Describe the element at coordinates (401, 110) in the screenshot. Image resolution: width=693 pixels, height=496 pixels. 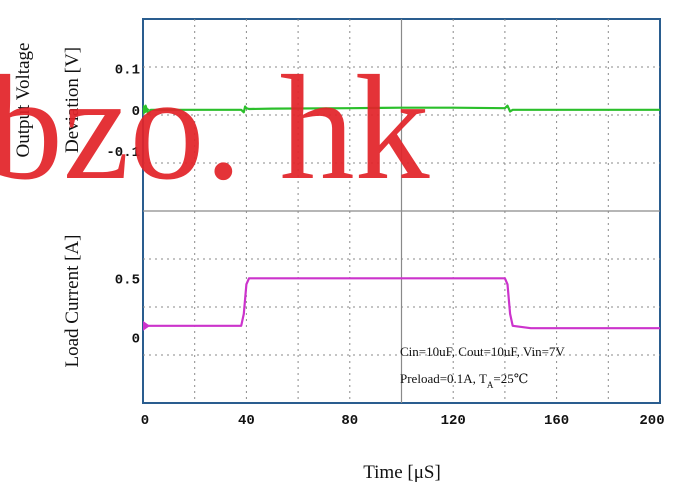
I see `series-line-voltage` at that location.